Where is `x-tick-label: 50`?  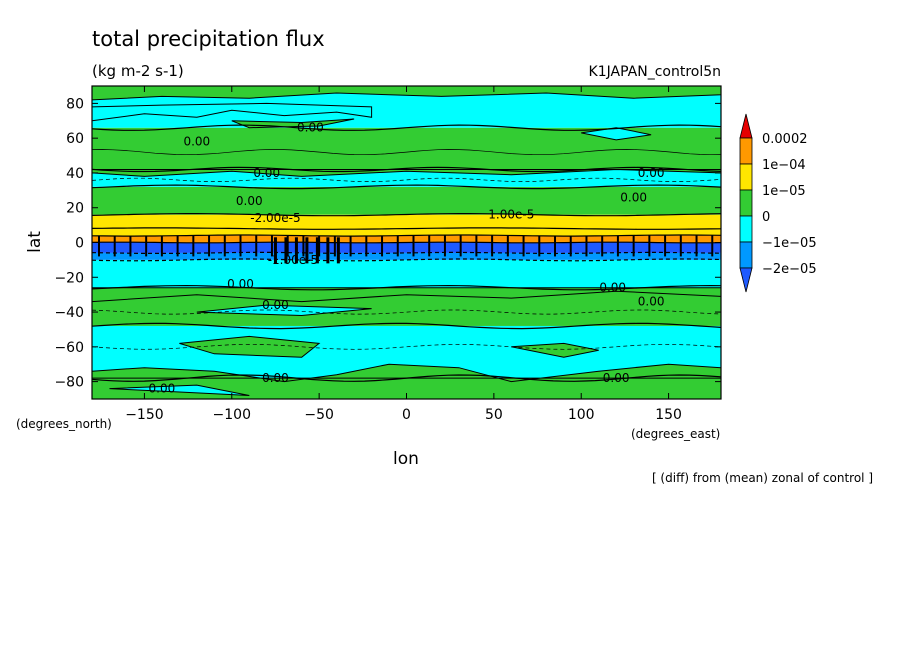 x-tick-label: 50 is located at coordinates (494, 415).